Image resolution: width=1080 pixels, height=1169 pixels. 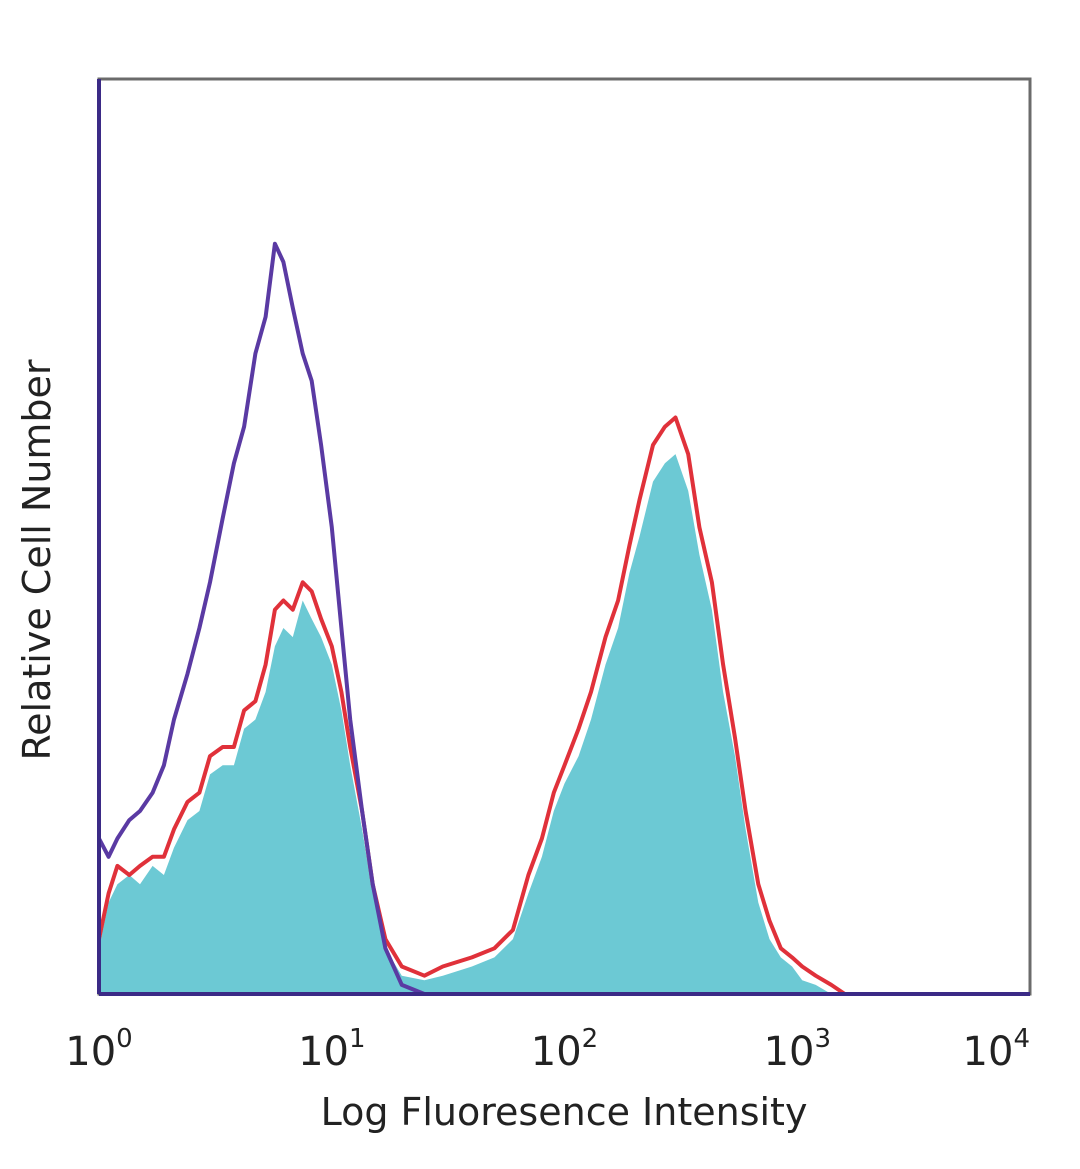 What do you see at coordinates (37, 559) in the screenshot?
I see `y-axis-label: Relative Cell Number` at bounding box center [37, 559].